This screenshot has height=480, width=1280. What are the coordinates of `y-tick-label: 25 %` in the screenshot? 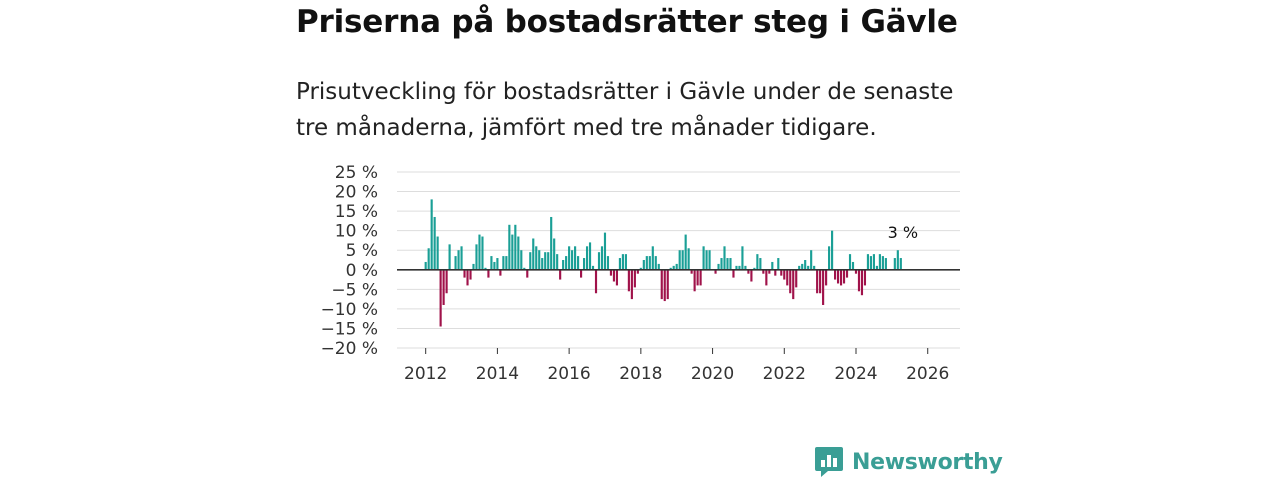 It's located at (356, 173).